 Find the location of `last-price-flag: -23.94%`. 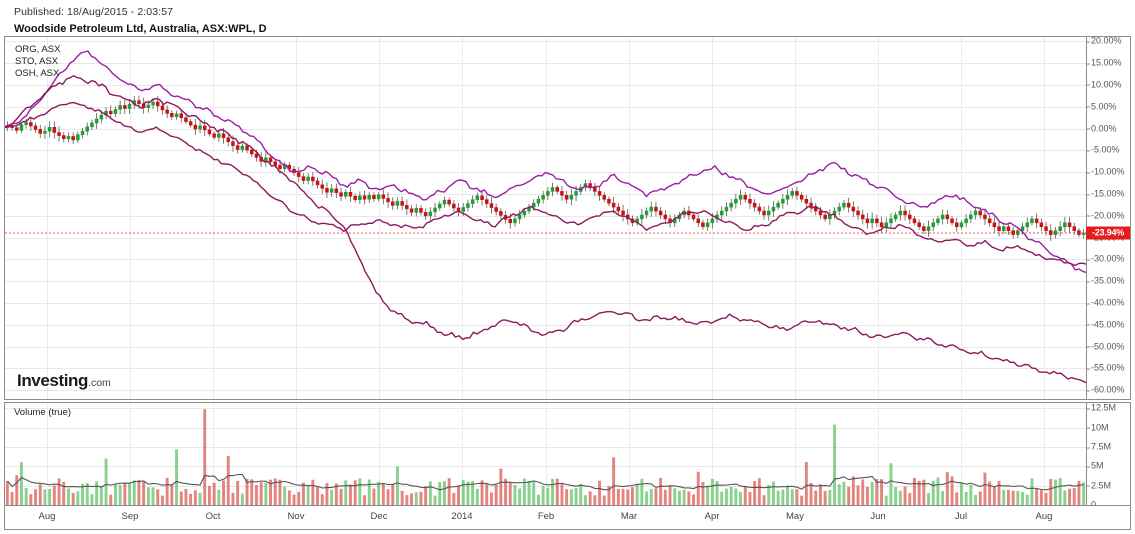

last-price-flag: -23.94% is located at coordinates (1108, 233).